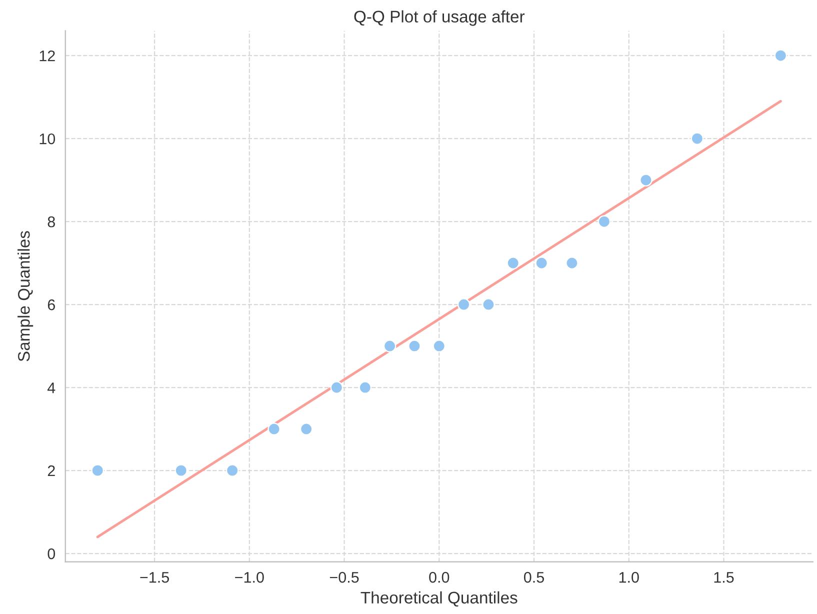  What do you see at coordinates (344, 577) in the screenshot?
I see `x-tick-label: −0.5` at bounding box center [344, 577].